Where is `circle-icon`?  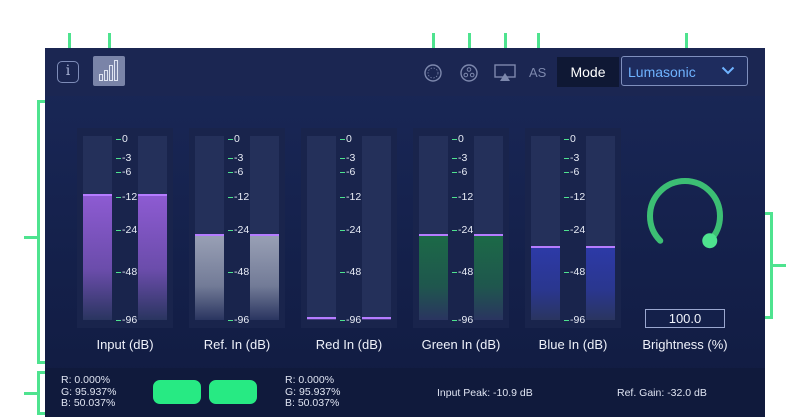
circle-icon is located at coordinates (433, 73).